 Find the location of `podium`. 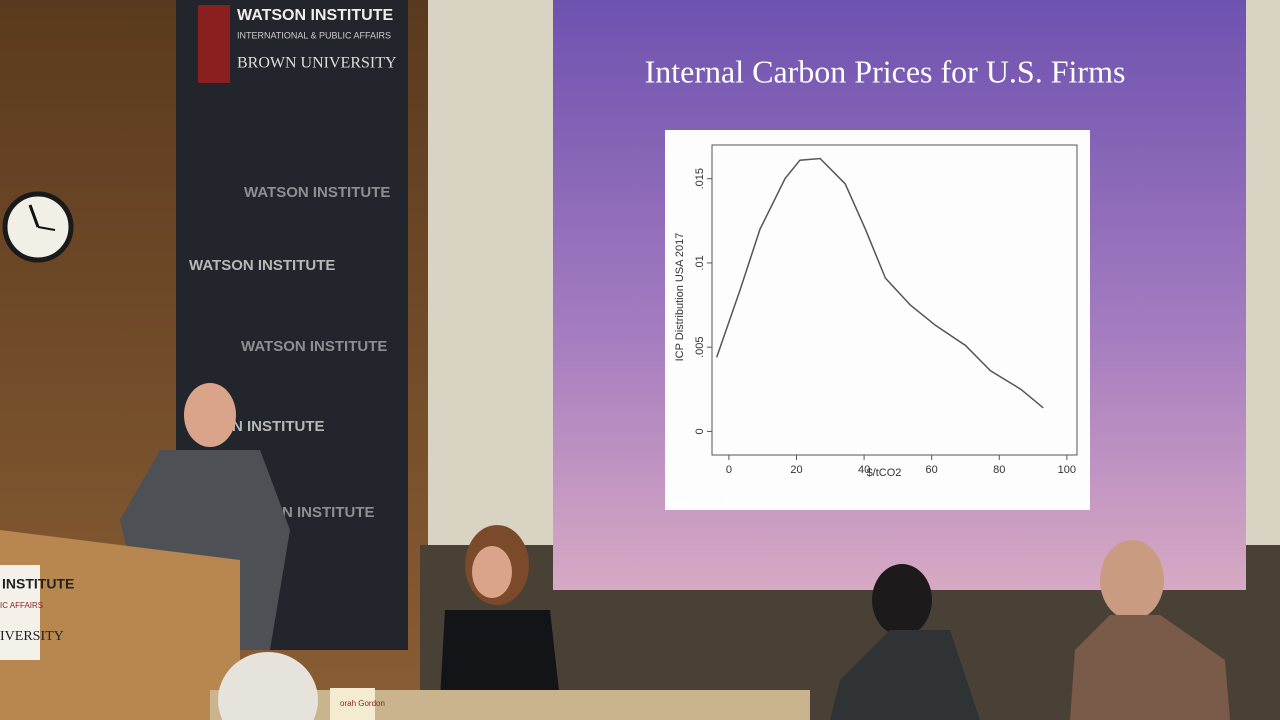

podium is located at coordinates (120, 625).